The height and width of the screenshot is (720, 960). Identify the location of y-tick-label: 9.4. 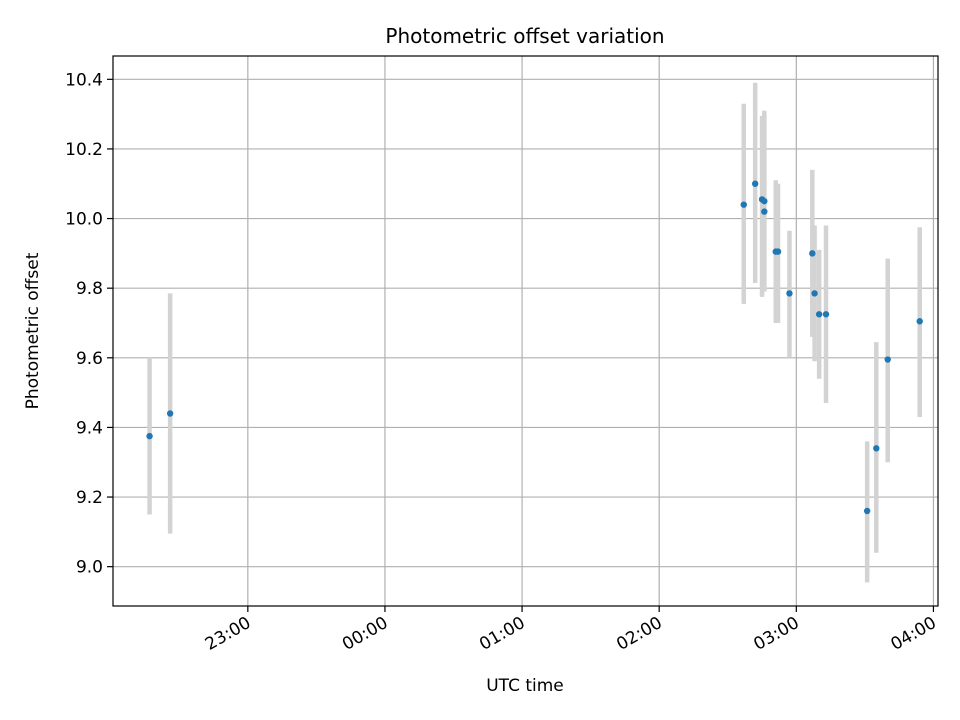
(89, 428).